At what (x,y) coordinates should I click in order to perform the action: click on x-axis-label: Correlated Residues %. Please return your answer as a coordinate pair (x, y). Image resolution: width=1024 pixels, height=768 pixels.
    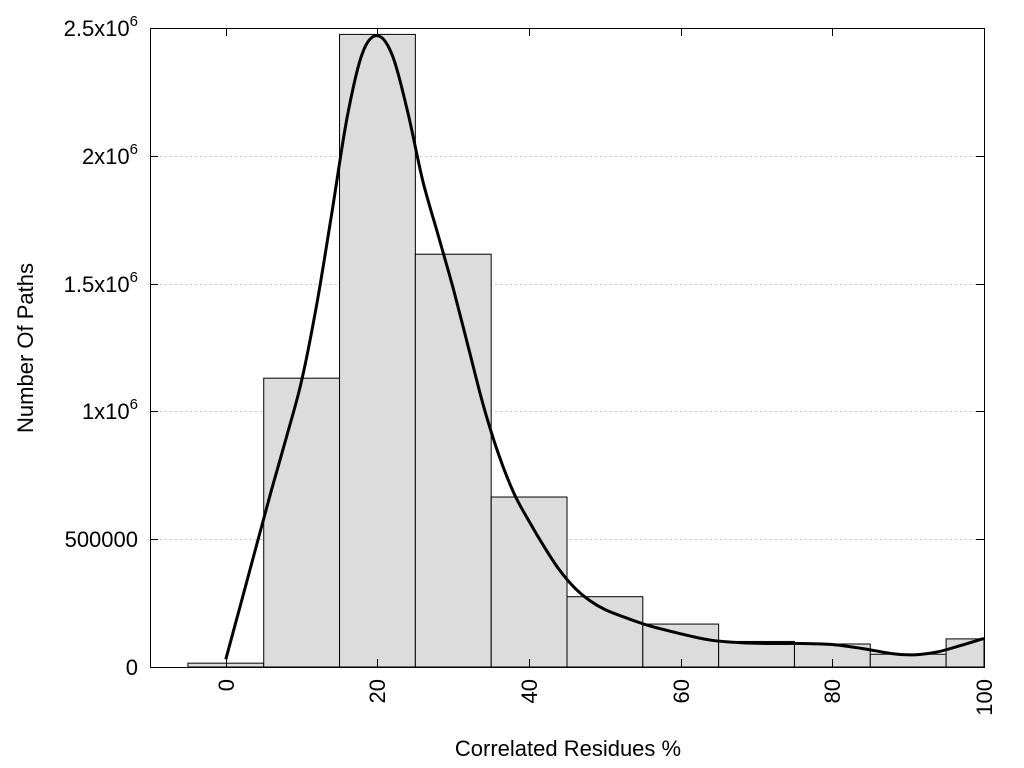
    Looking at the image, I should click on (568, 748).